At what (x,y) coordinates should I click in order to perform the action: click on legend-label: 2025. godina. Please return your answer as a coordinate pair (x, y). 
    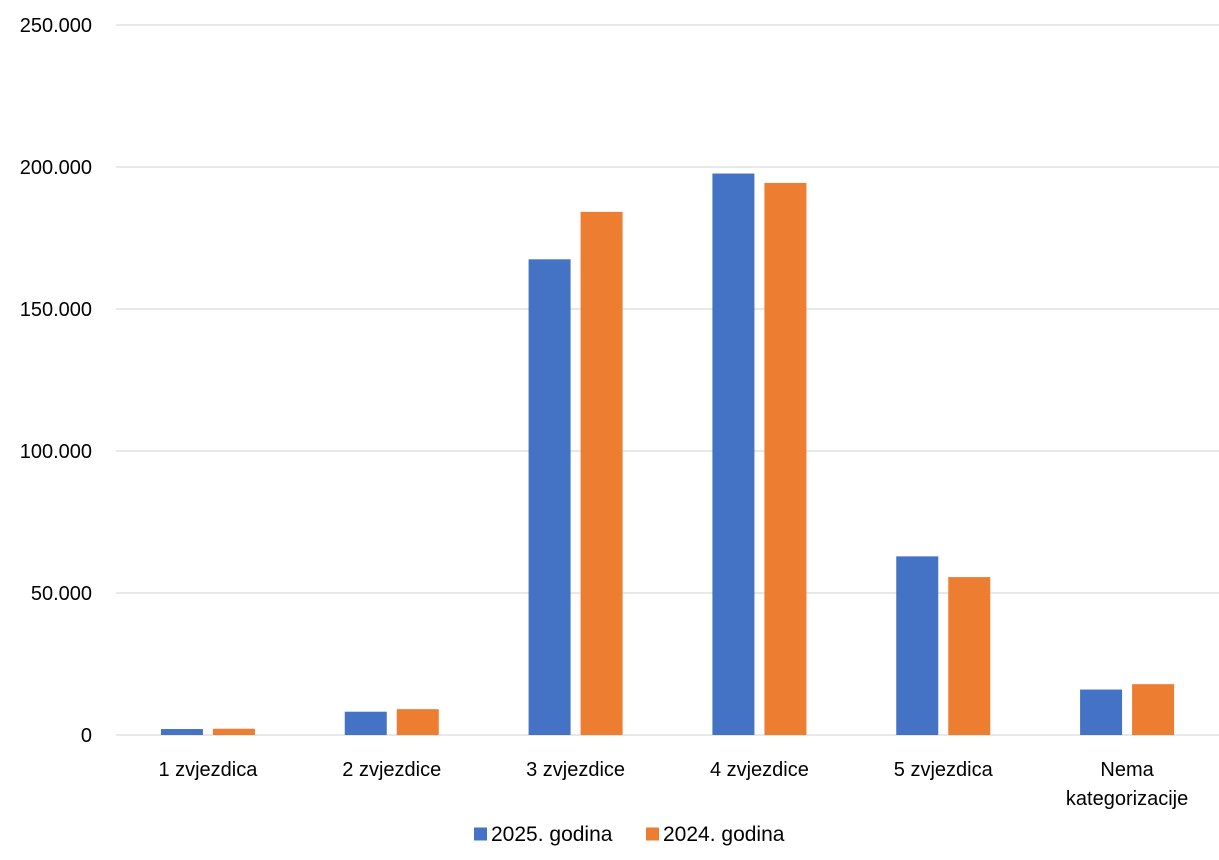
    Looking at the image, I should click on (552, 834).